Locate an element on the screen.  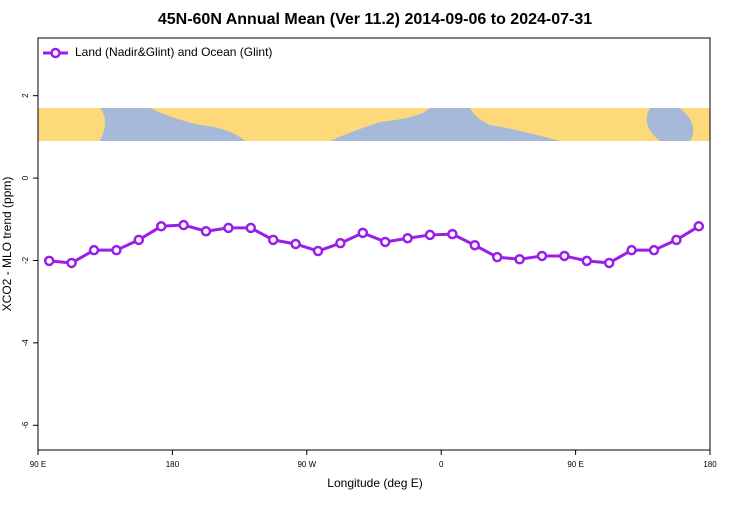
x-tick-label: 90 W is located at coordinates (306, 464).